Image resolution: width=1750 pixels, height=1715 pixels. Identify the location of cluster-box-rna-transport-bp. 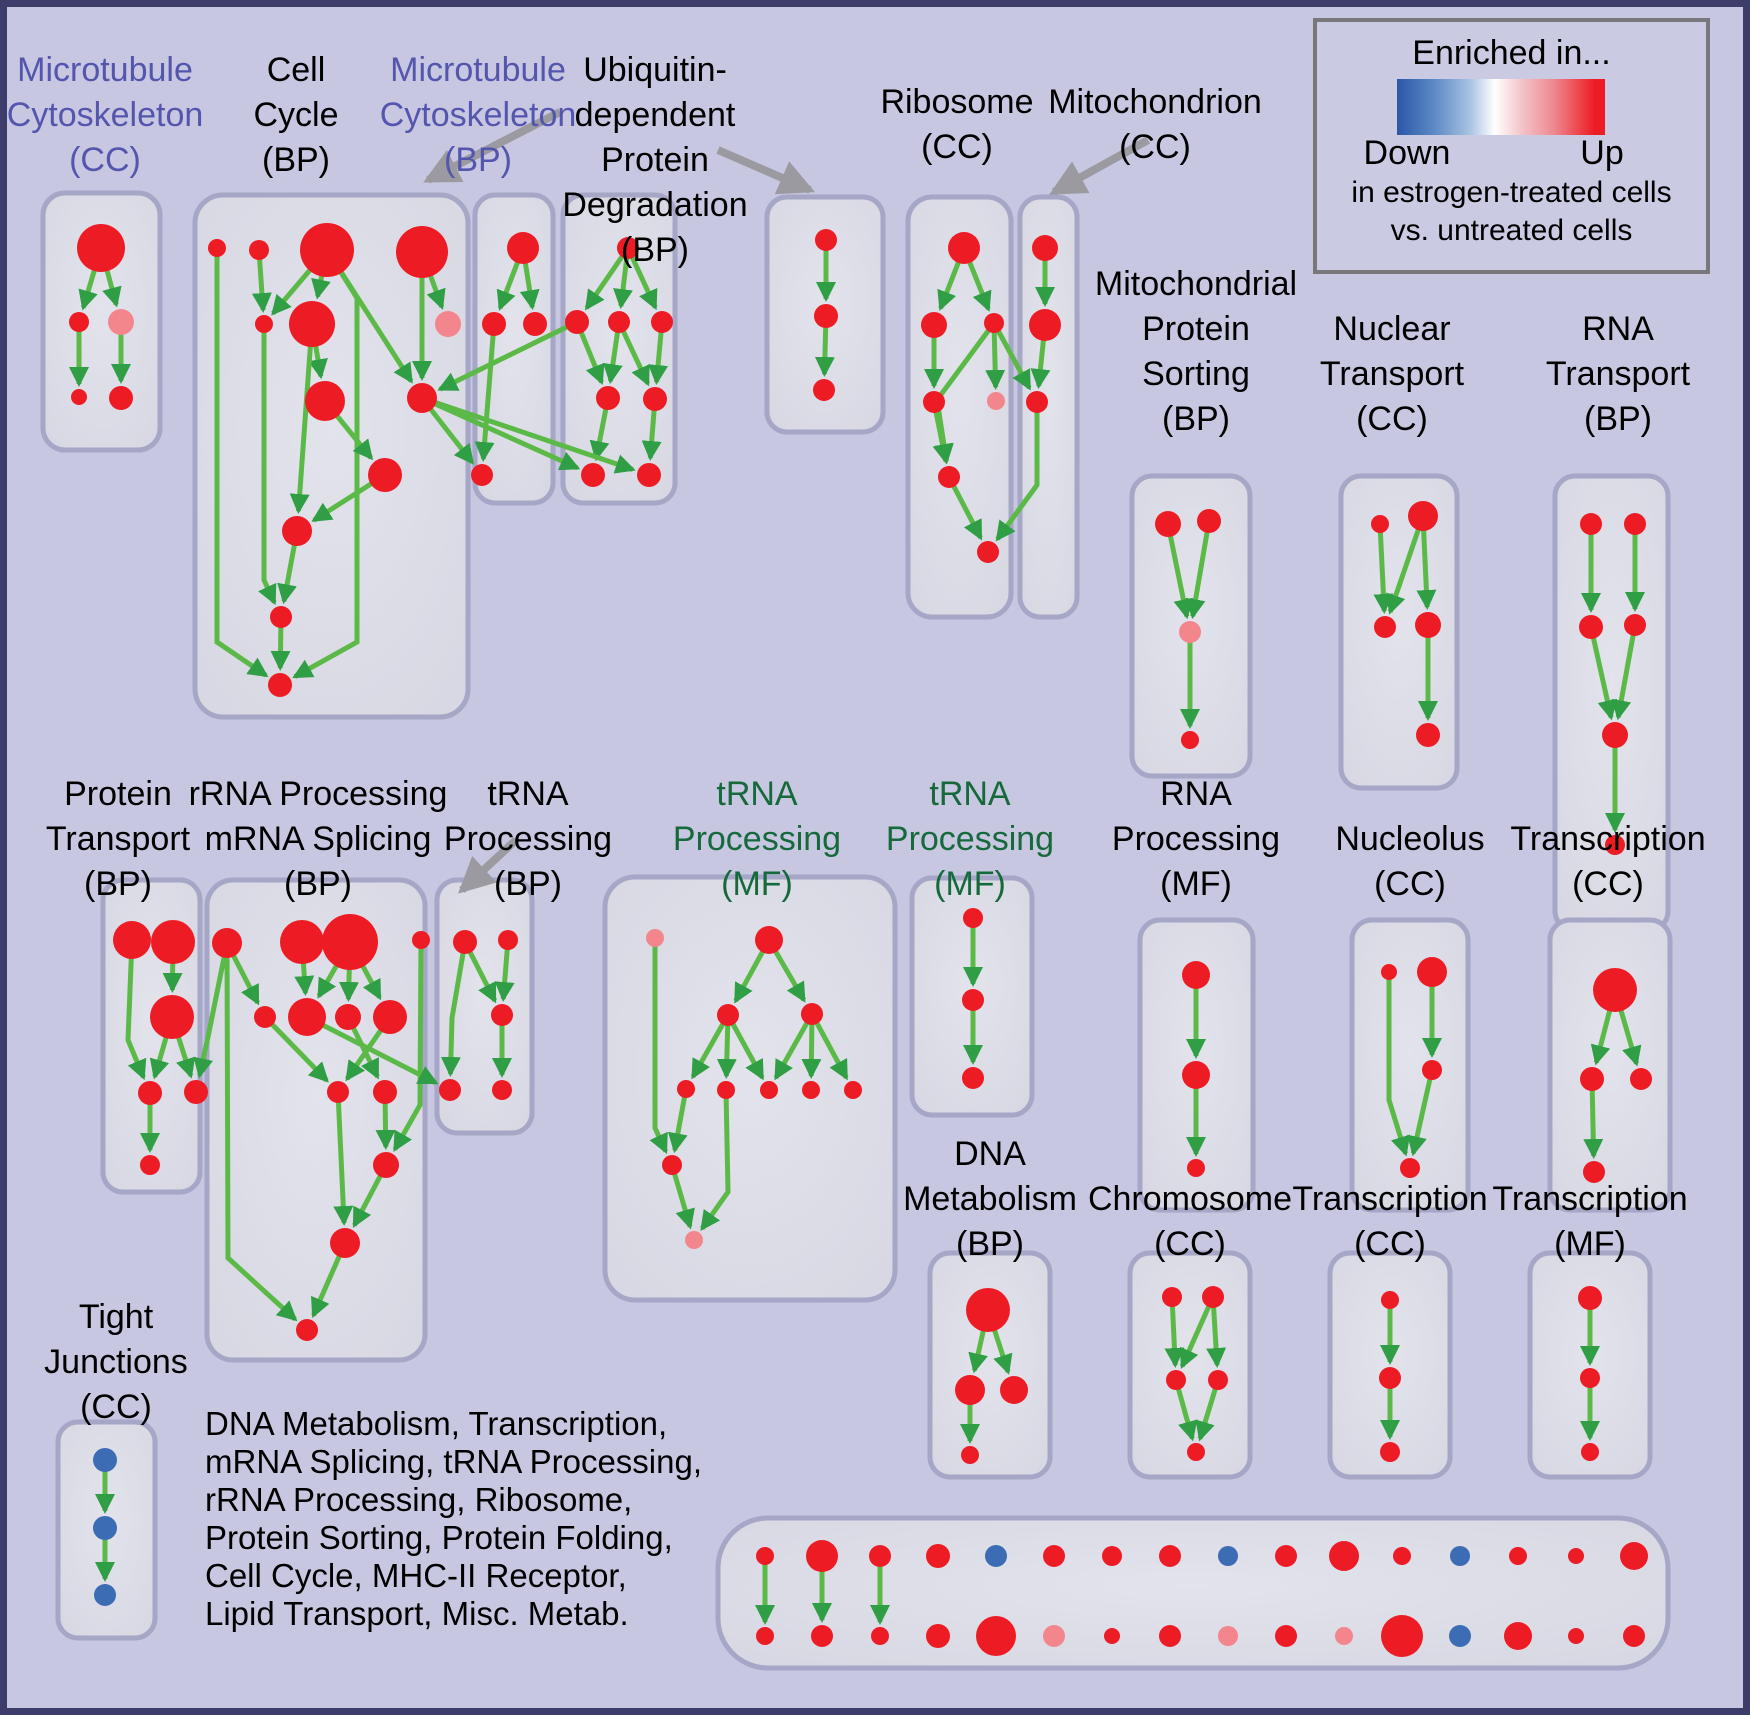
(1611, 703).